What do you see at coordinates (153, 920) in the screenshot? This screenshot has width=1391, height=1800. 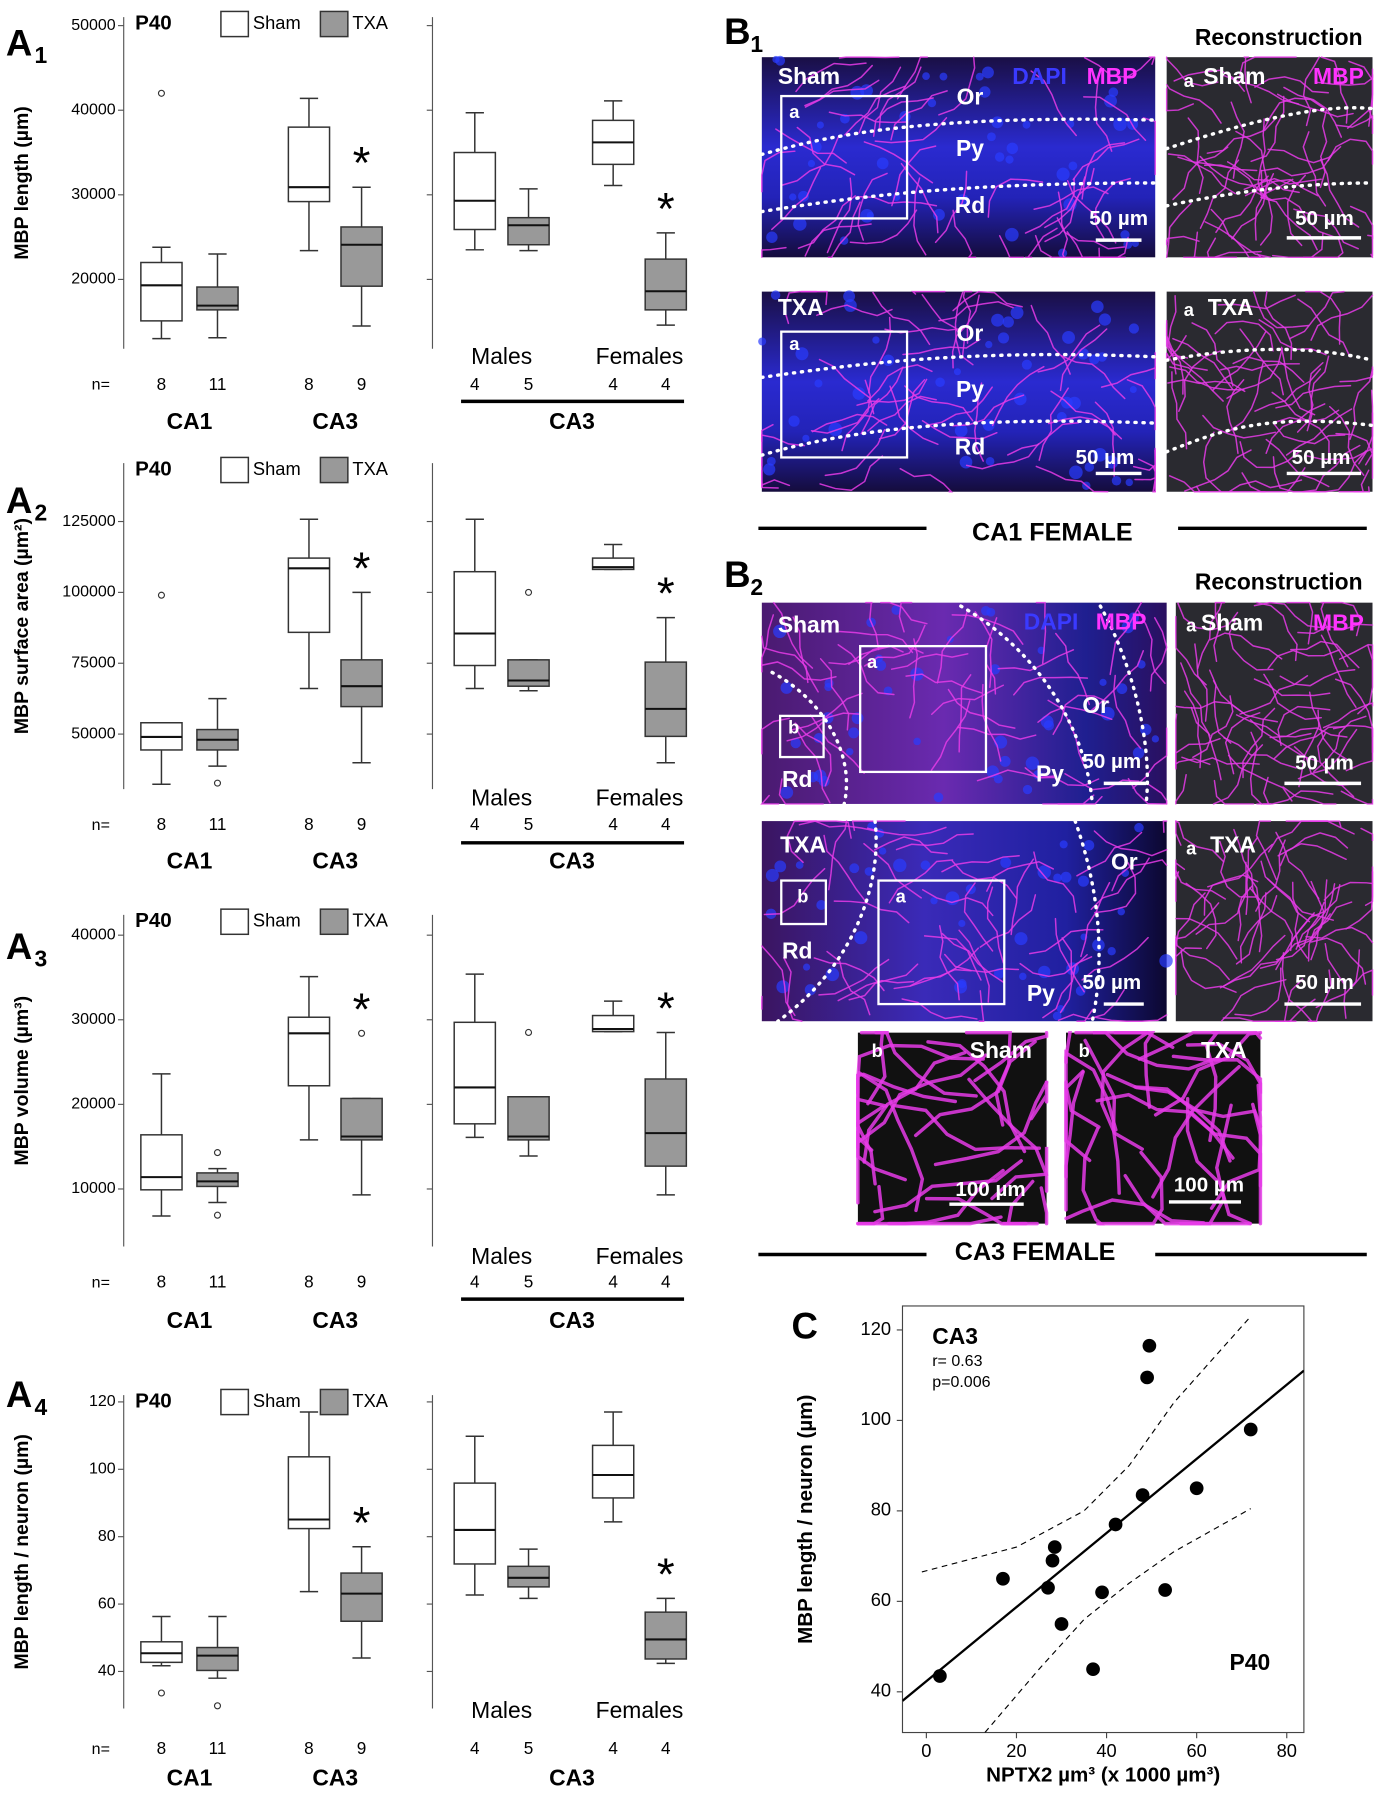 I see `panel-title: P40` at bounding box center [153, 920].